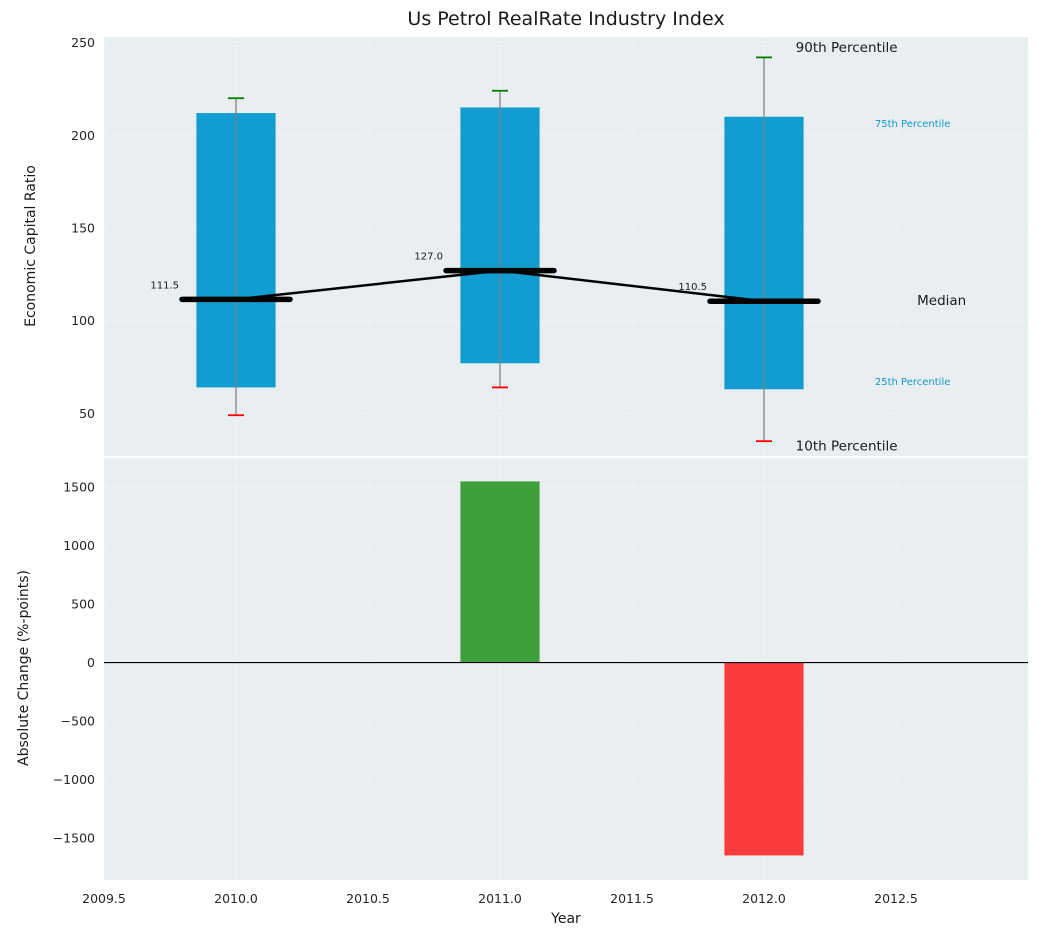 This screenshot has width=1039, height=942. I want to click on top-y-tick-label: 200, so click(83, 135).